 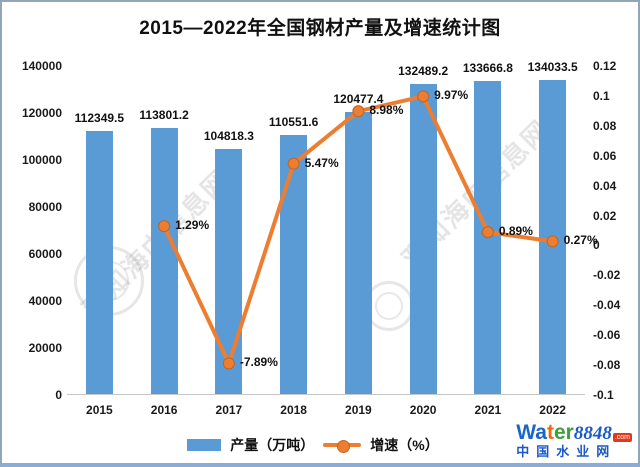 What do you see at coordinates (552, 410) in the screenshot?
I see `x-axis-label-2022: 2022` at bounding box center [552, 410].